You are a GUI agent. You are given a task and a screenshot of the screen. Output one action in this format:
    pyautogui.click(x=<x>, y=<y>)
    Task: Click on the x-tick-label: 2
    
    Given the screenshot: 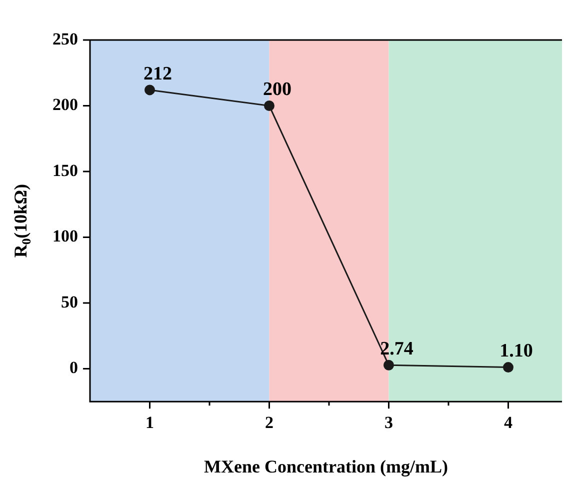 What is the action you would take?
    pyautogui.click(x=269, y=422)
    